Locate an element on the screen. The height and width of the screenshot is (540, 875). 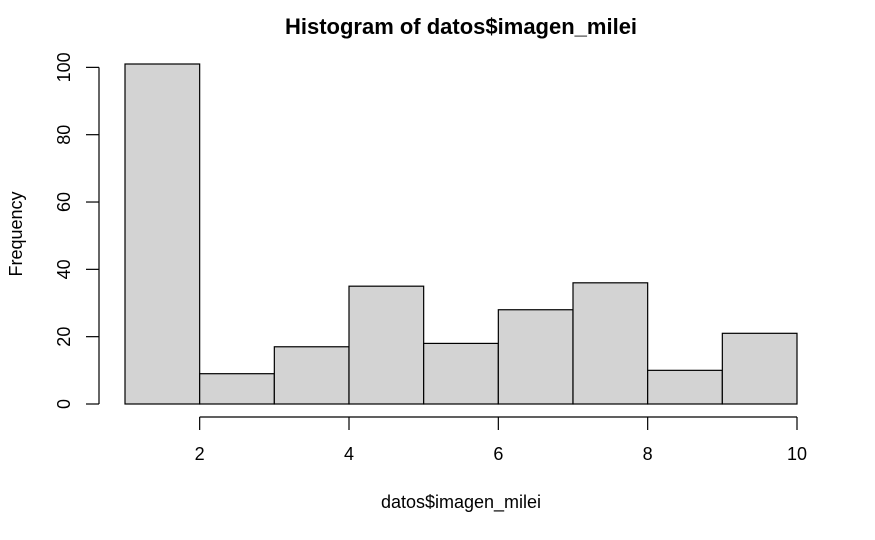
y-tick-label: 0 is located at coordinates (64, 404).